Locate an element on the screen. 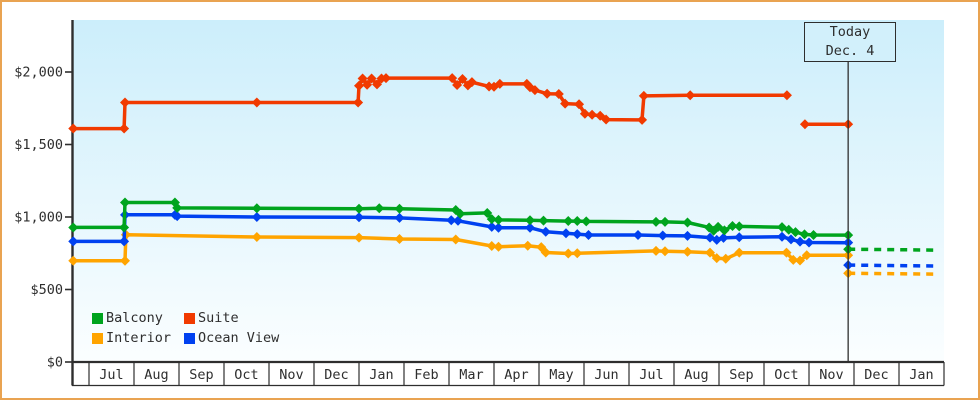 The height and width of the screenshot is (400, 980). x-axis-month-label: Jan is located at coordinates (381, 375).